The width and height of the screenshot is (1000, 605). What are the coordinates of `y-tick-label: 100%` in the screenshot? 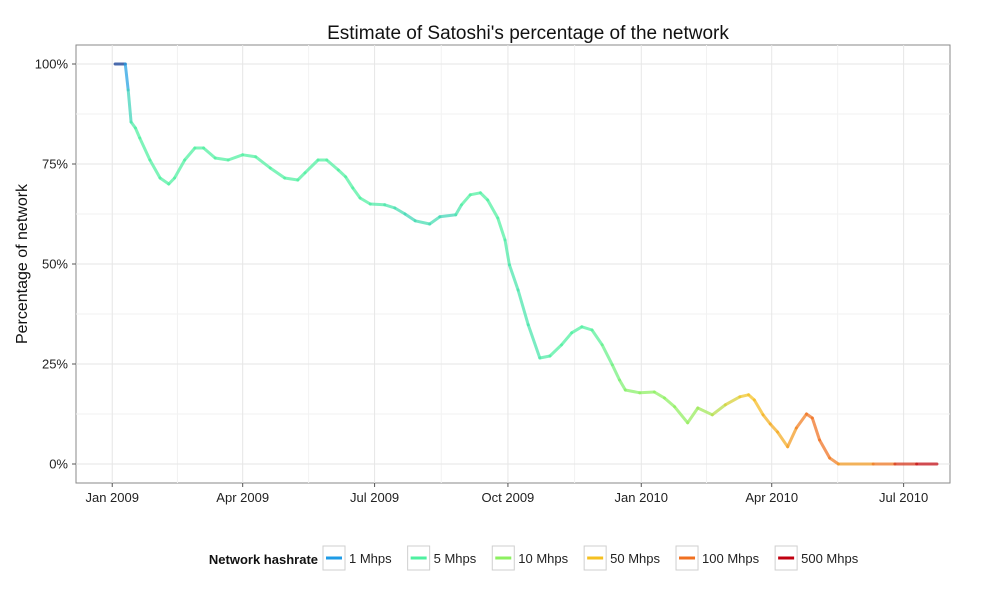 It's located at (52, 64).